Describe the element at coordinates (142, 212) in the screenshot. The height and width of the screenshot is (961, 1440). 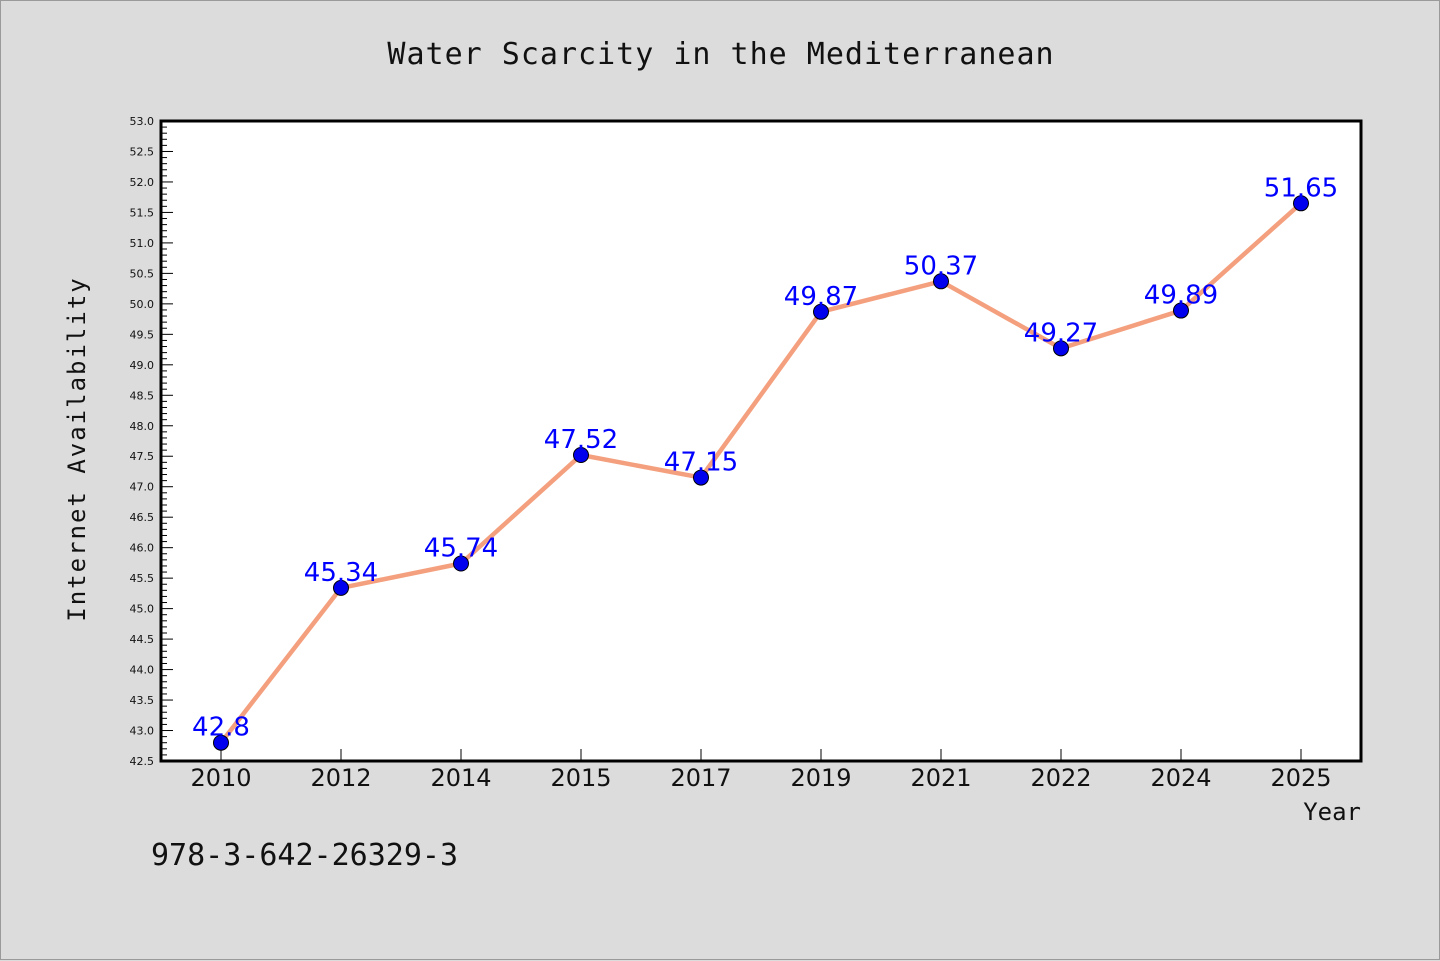
I see `y-tick-label: 51.5` at that location.